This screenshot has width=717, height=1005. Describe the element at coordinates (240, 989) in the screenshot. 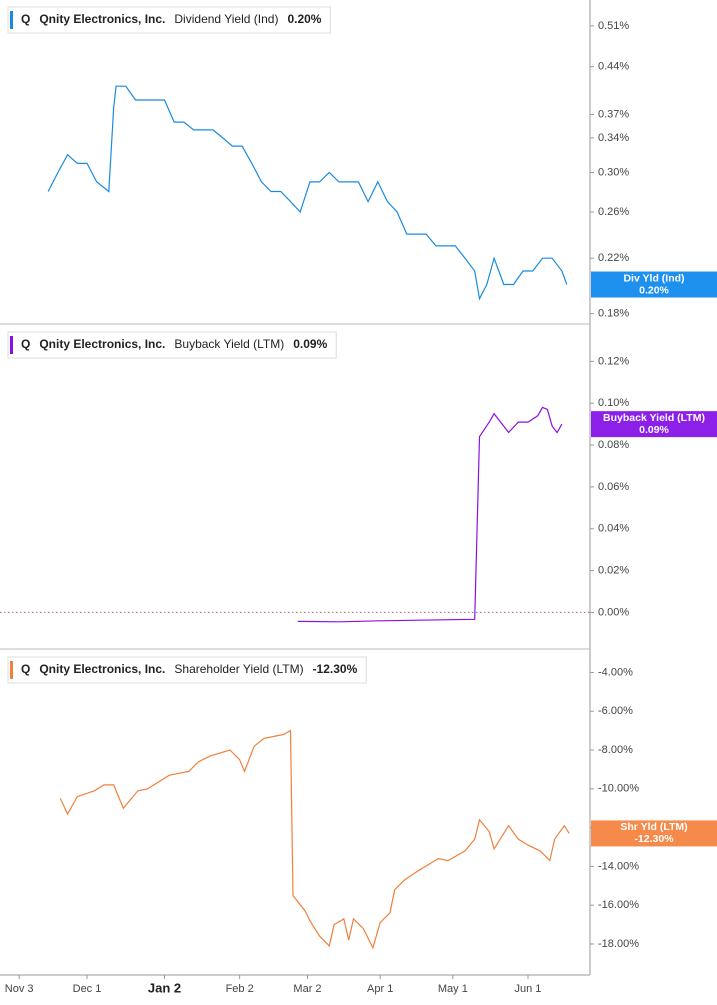

I see `x-tick-label: Feb 2` at that location.